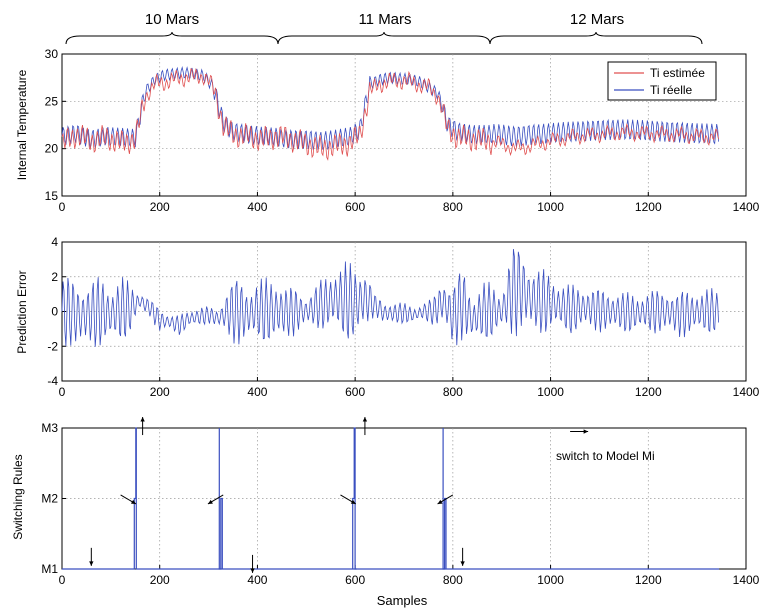 The image size is (766, 610). Describe the element at coordinates (257, 392) in the screenshot. I see `error-xtick-label: 400` at that location.